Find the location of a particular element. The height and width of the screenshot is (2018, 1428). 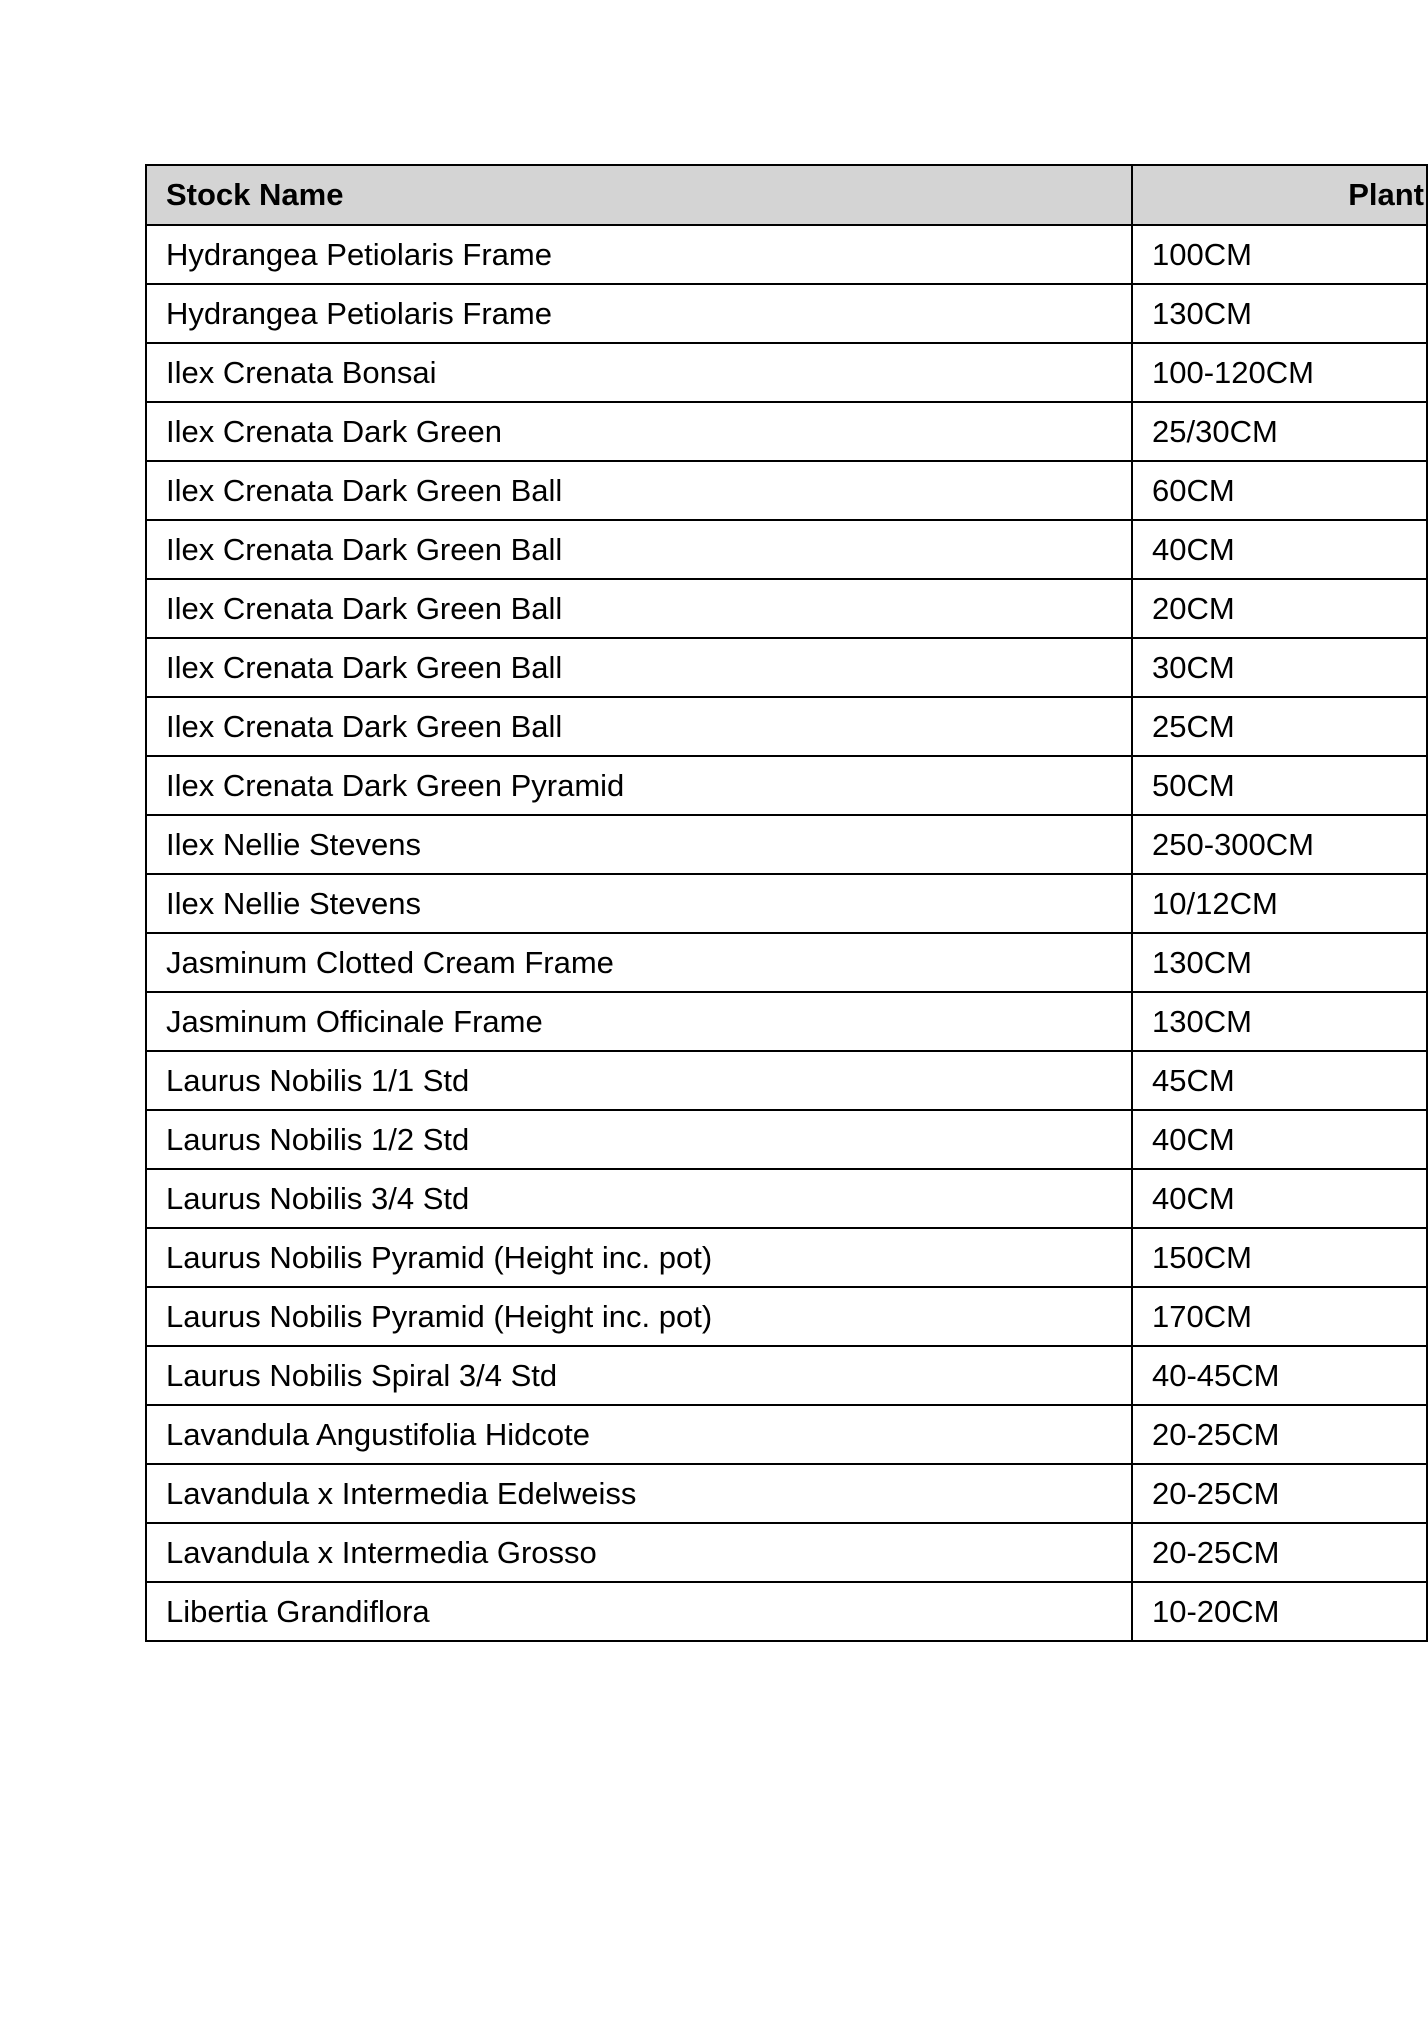

header-stock-name: Stock Name is located at coordinates (639, 195).